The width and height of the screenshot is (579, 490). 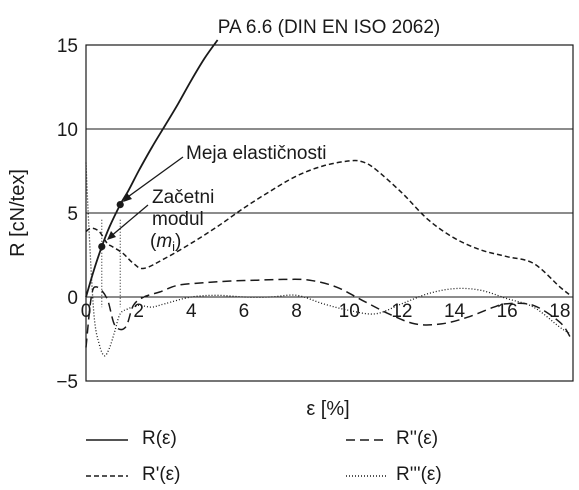 What do you see at coordinates (191, 311) in the screenshot?
I see `x-tick-label: 4` at bounding box center [191, 311].